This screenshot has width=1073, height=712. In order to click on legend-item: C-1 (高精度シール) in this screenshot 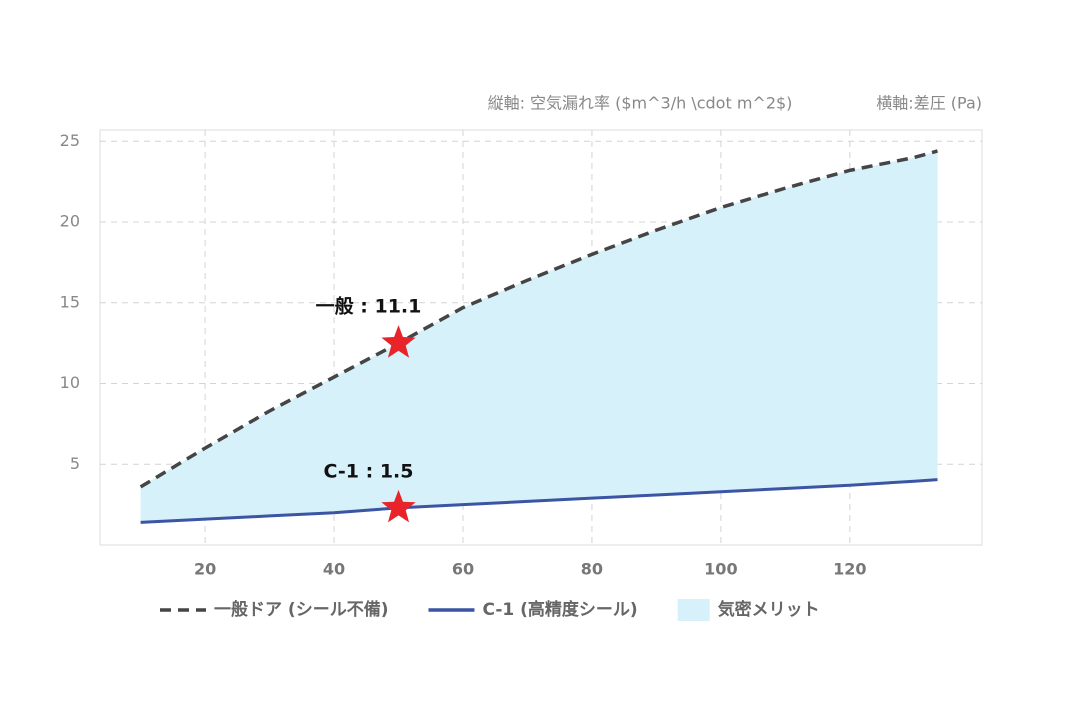, I will do `click(533, 609)`.